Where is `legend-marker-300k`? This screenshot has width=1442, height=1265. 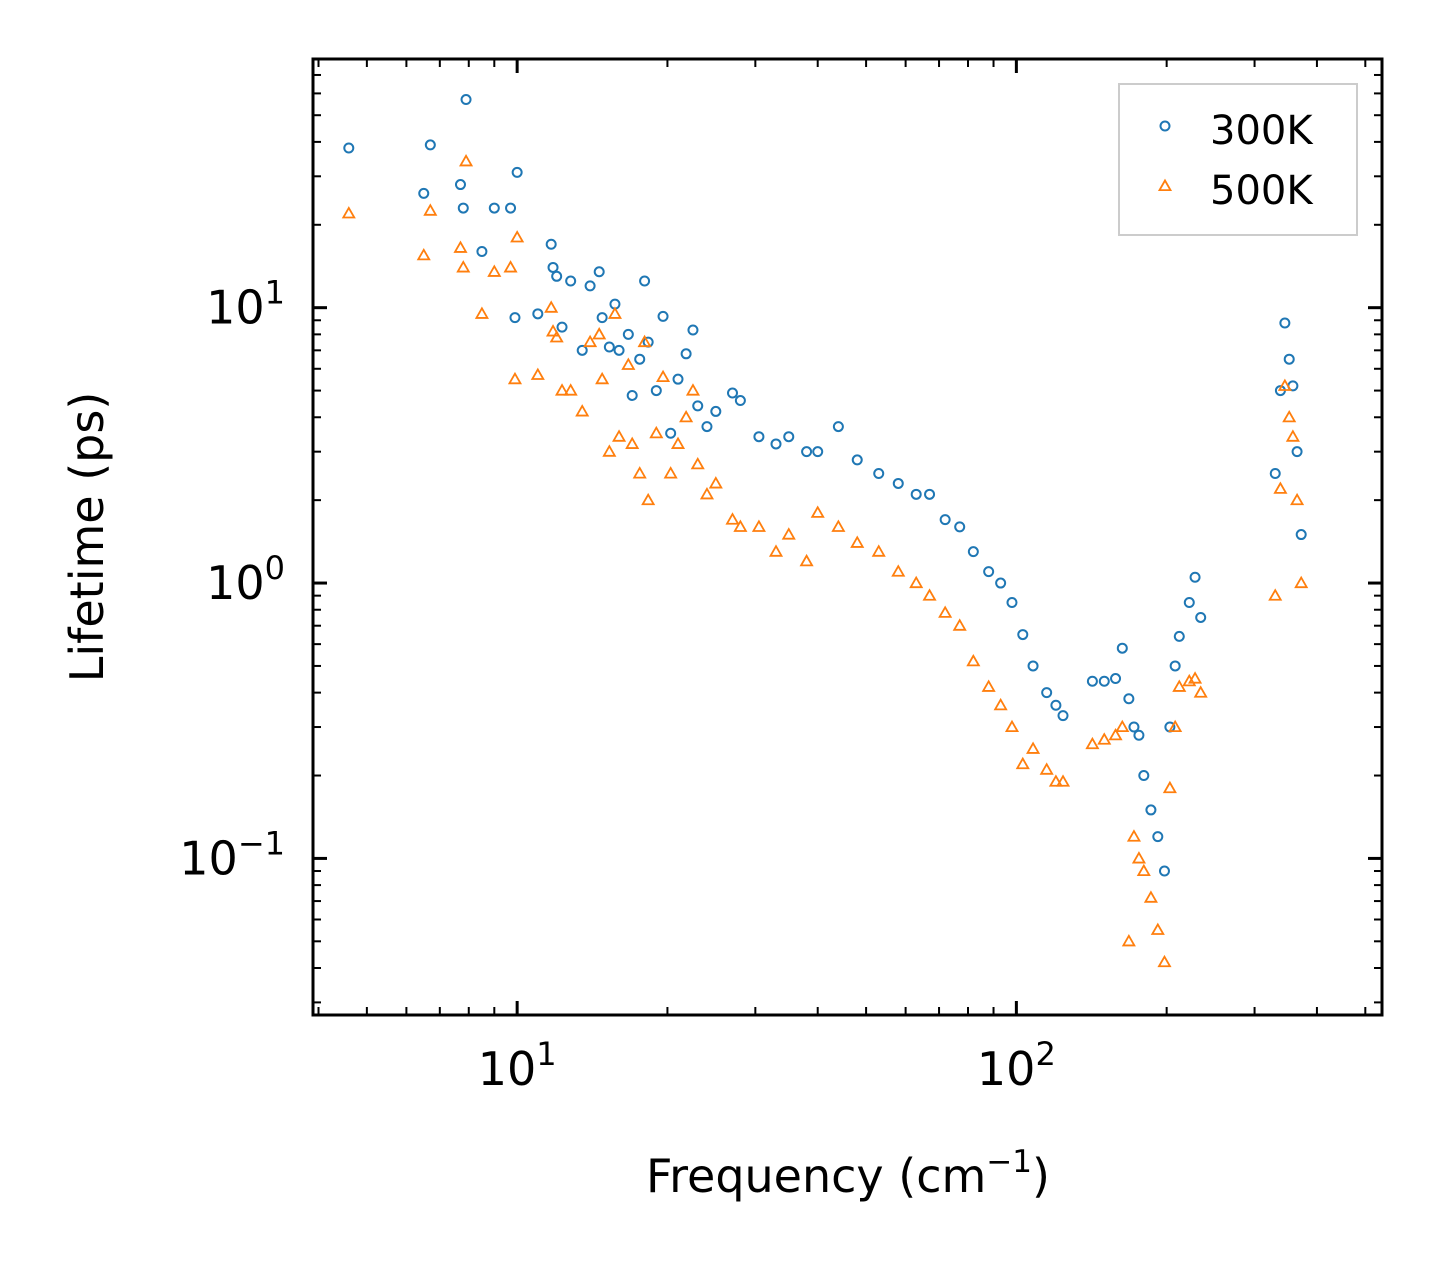
legend-marker-300k is located at coordinates (1165, 126).